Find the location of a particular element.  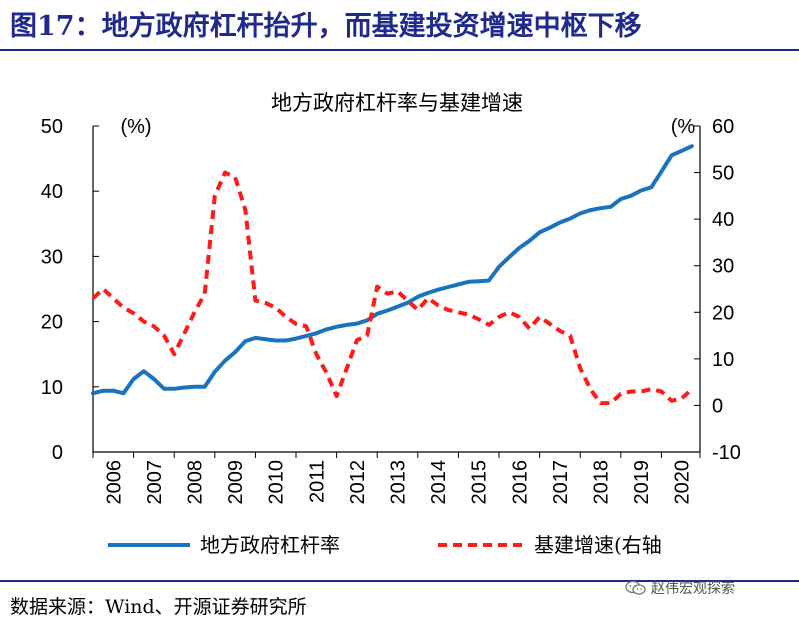

x-tick-label: 2018 is located at coordinates (602, 482).